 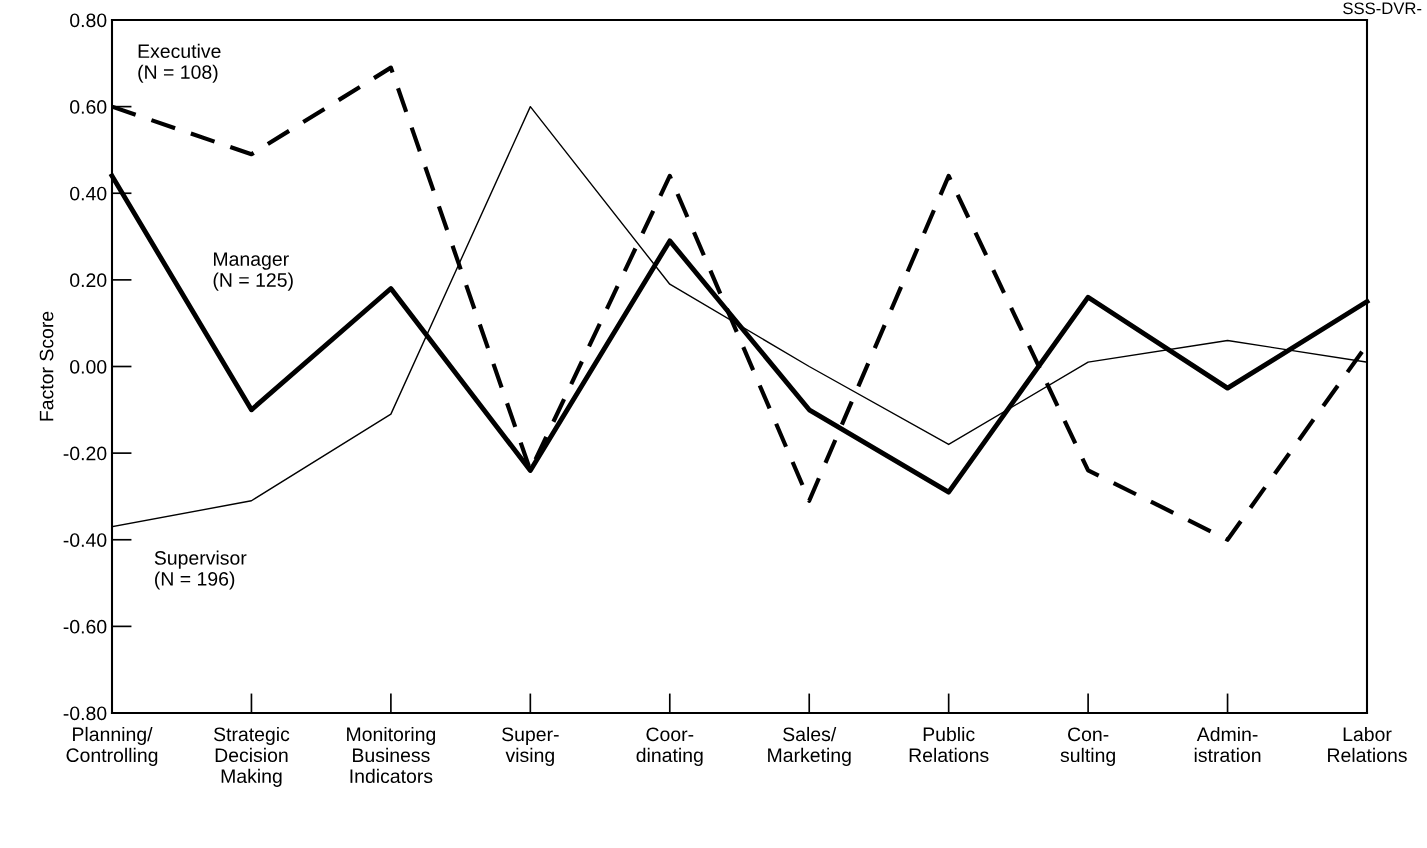 I want to click on y-tick-label: -0.20, so click(x=85, y=453).